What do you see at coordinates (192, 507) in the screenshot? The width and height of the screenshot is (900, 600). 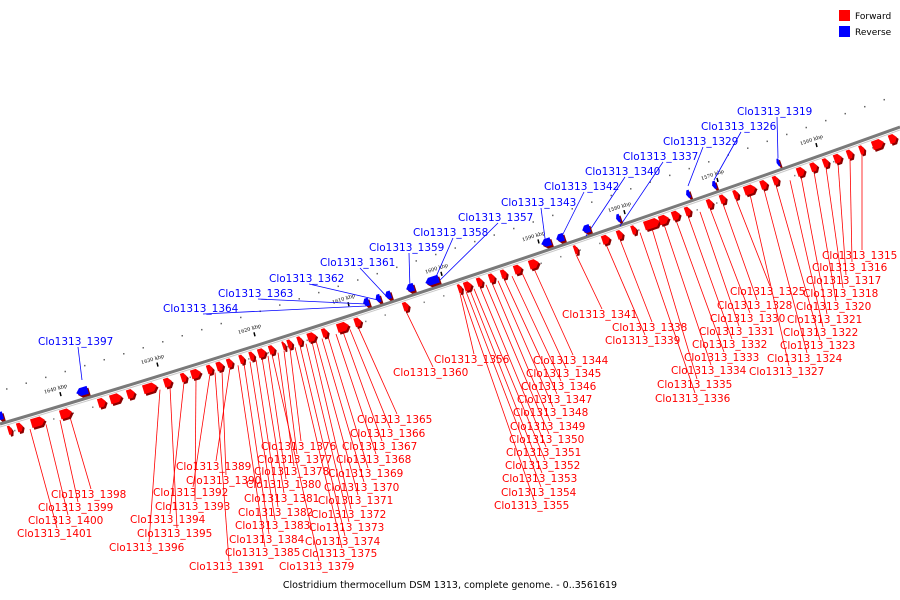 I see `gene-label: Clo1313_1393` at bounding box center [192, 507].